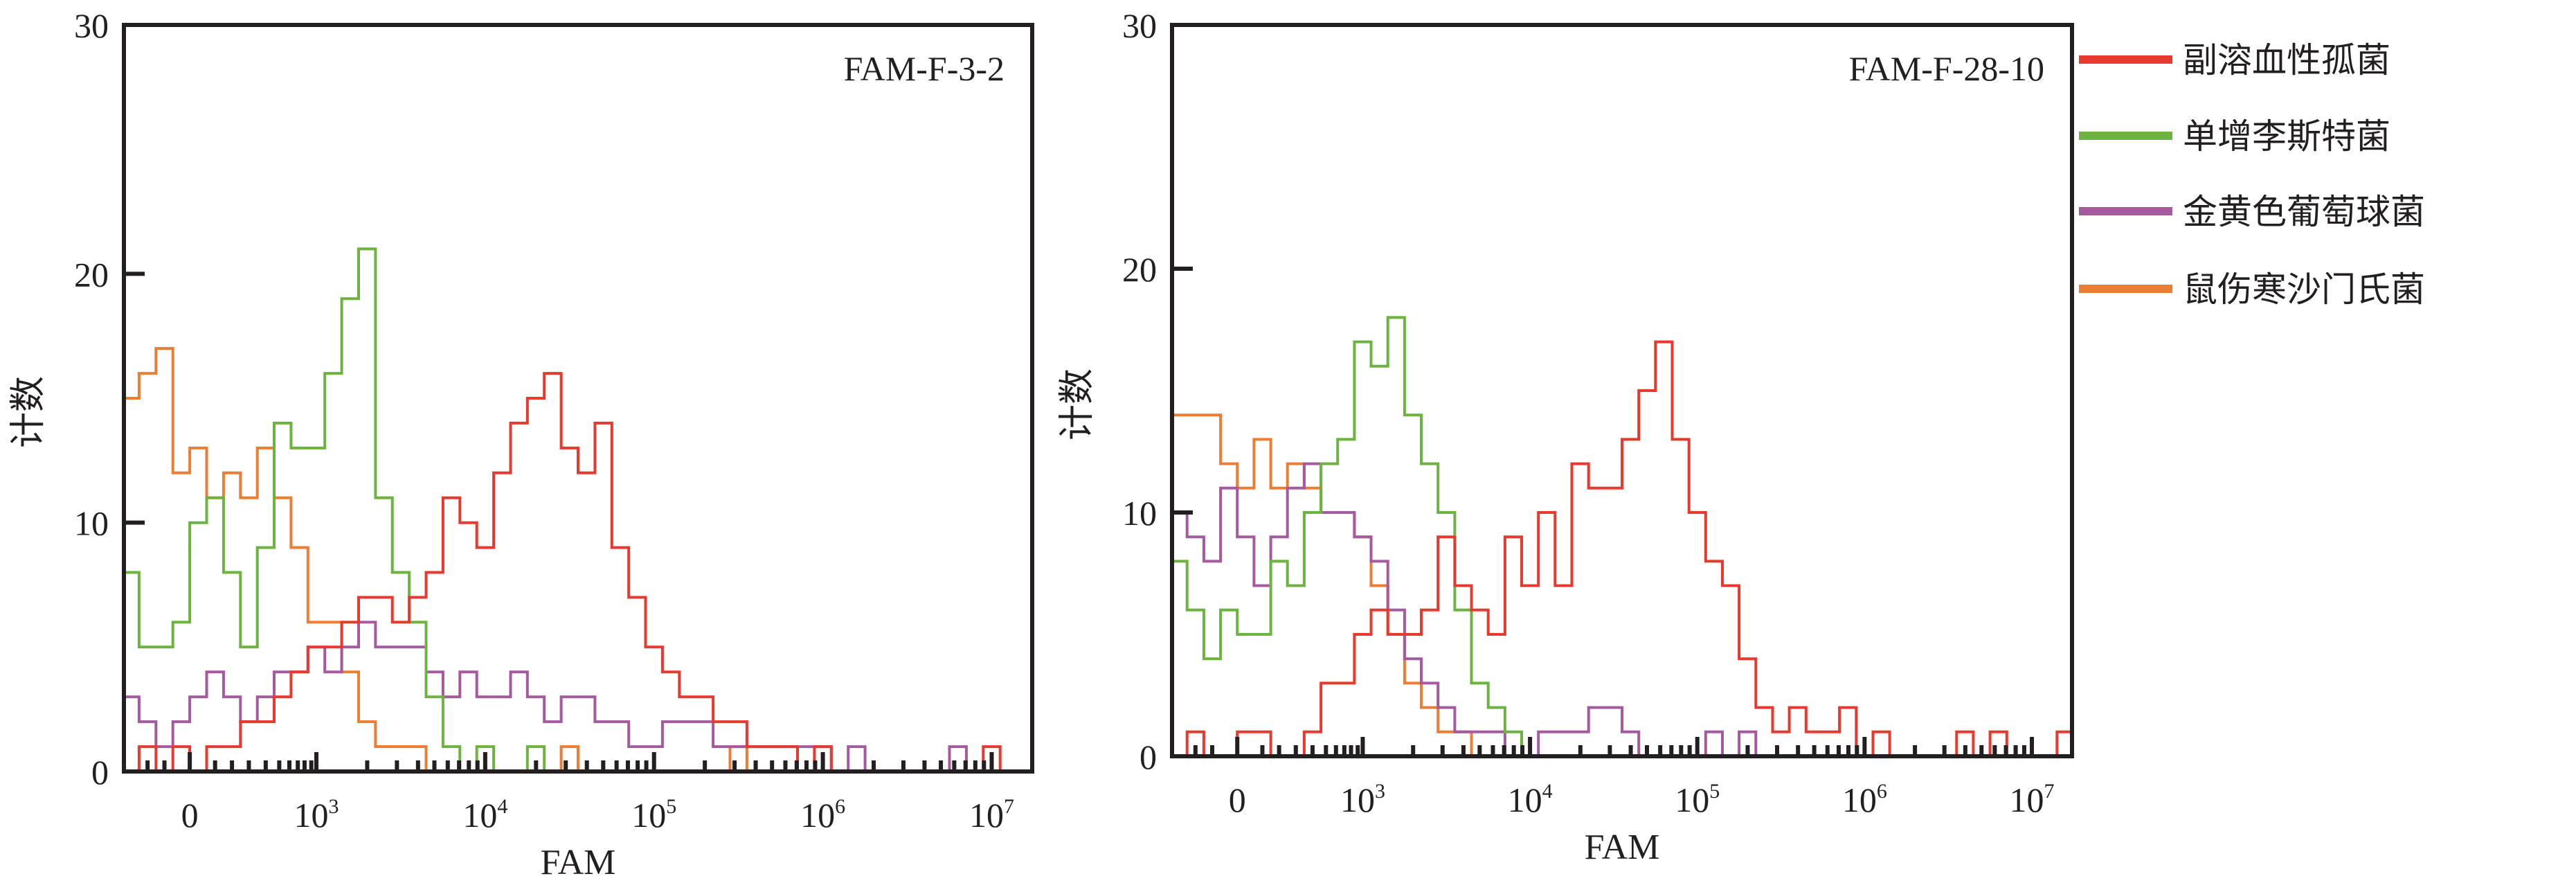 This screenshot has height=883, width=2576. I want to click on legend-item: 金黄色葡萄球菌, so click(2252, 212).